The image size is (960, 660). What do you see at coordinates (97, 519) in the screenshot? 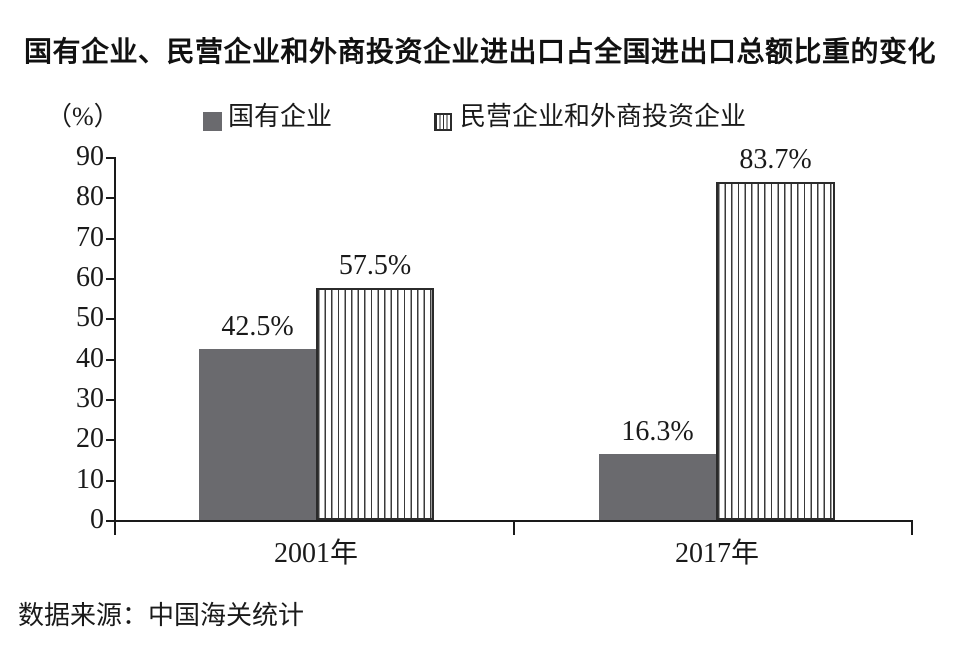
I see `y-tick-label: 0` at bounding box center [97, 519].